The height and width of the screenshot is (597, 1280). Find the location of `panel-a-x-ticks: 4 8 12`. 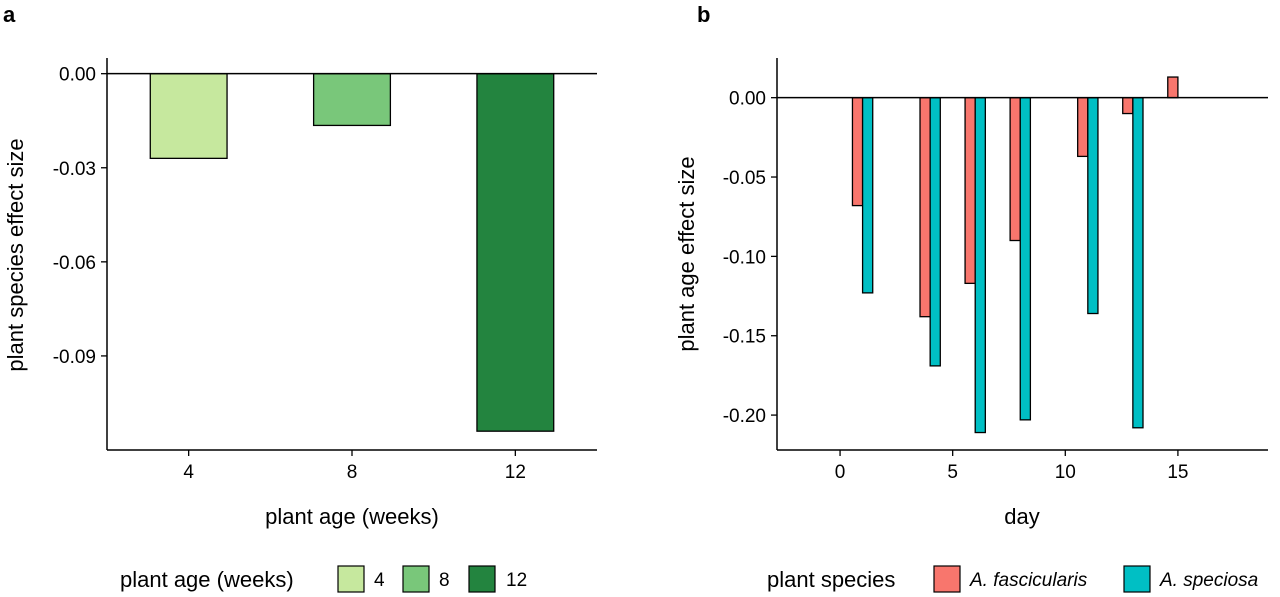

panel-a-x-ticks: 4 8 12 is located at coordinates (354, 466).